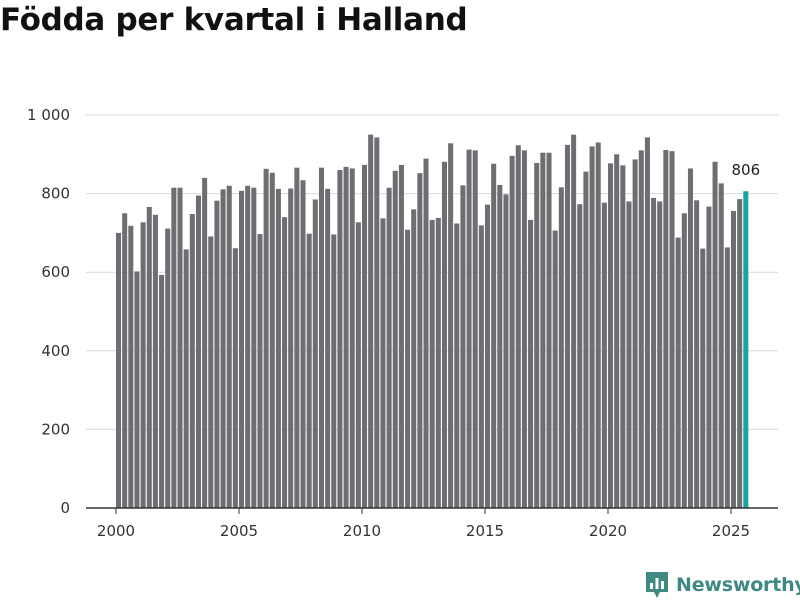 The width and height of the screenshot is (800, 600). Describe the element at coordinates (432, 523) in the screenshot. I see `x-axis: 2000 2005 2010 2015 2020 2025` at that location.